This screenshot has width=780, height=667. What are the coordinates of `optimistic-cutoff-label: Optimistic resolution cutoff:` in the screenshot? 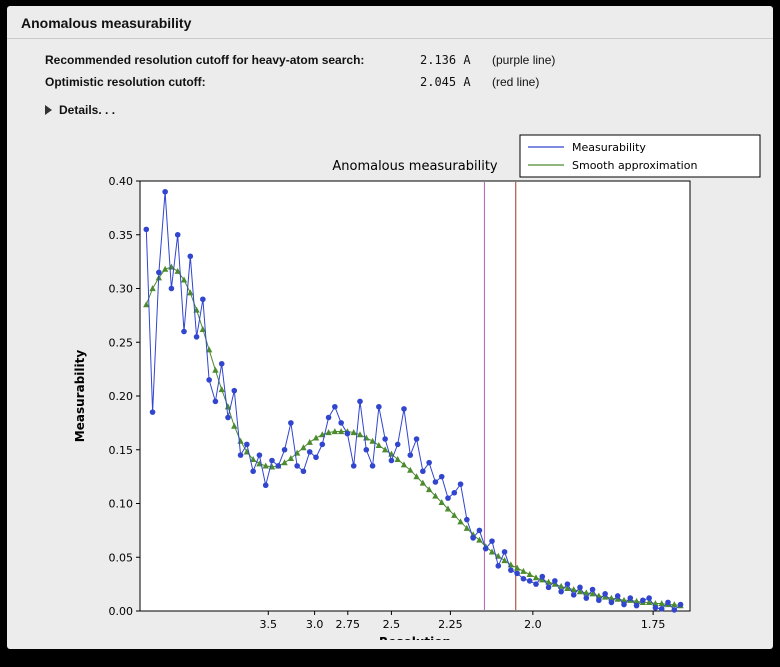 It's located at (125, 82).